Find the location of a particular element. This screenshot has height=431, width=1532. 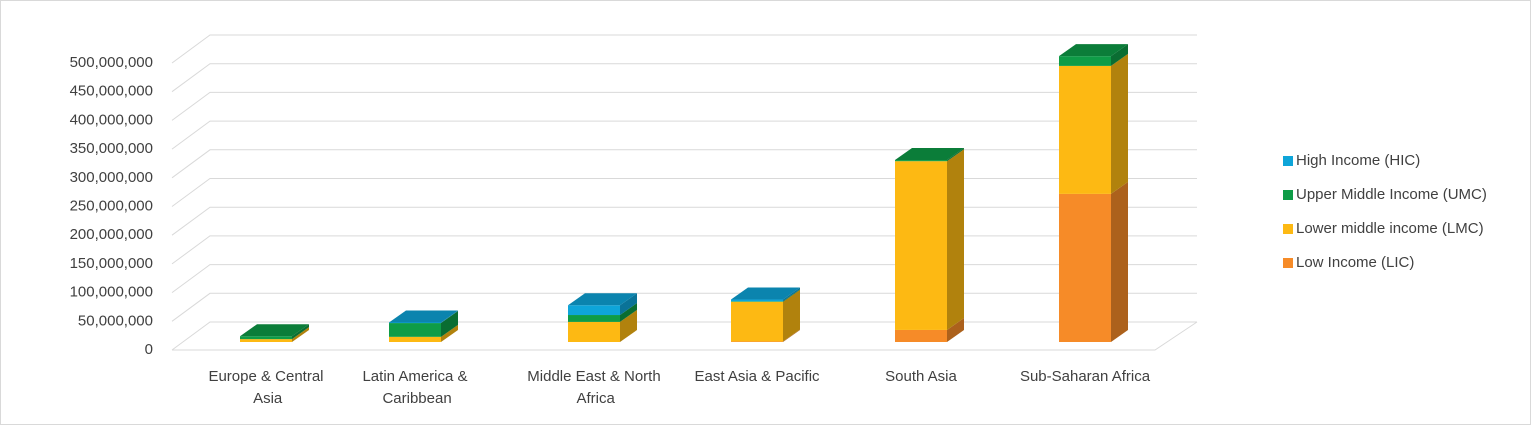

x-tick-label: Latin America & Caribbean is located at coordinates (414, 387).